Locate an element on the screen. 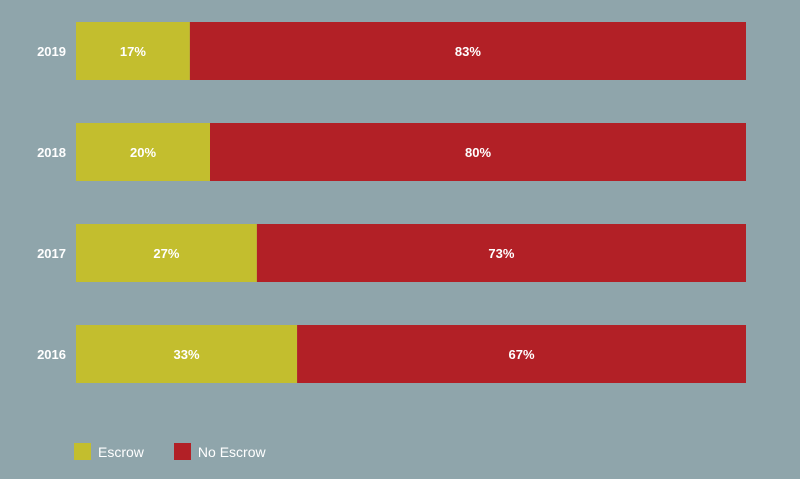 The height and width of the screenshot is (479, 800). bar-no-escrow-2016 is located at coordinates (521, 354).